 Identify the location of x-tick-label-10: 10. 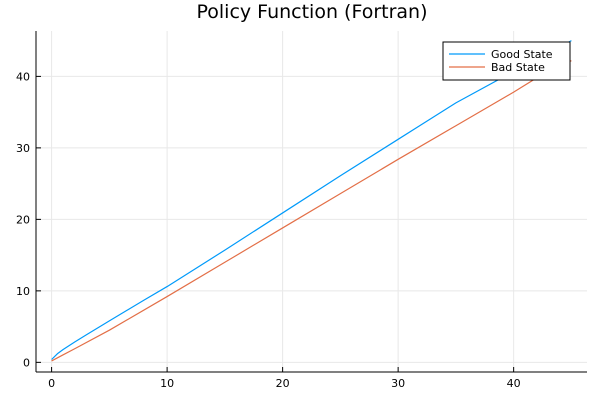
(167, 383).